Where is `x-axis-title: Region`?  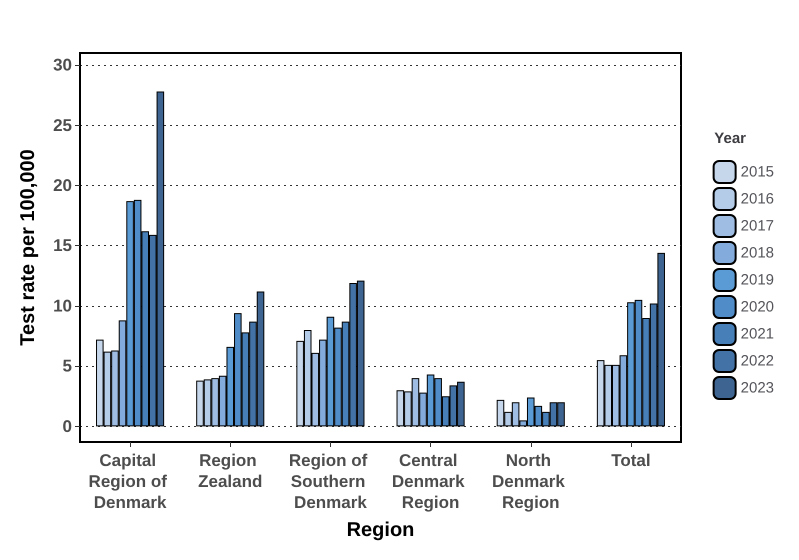
x-axis-title: Region is located at coordinates (380, 530).